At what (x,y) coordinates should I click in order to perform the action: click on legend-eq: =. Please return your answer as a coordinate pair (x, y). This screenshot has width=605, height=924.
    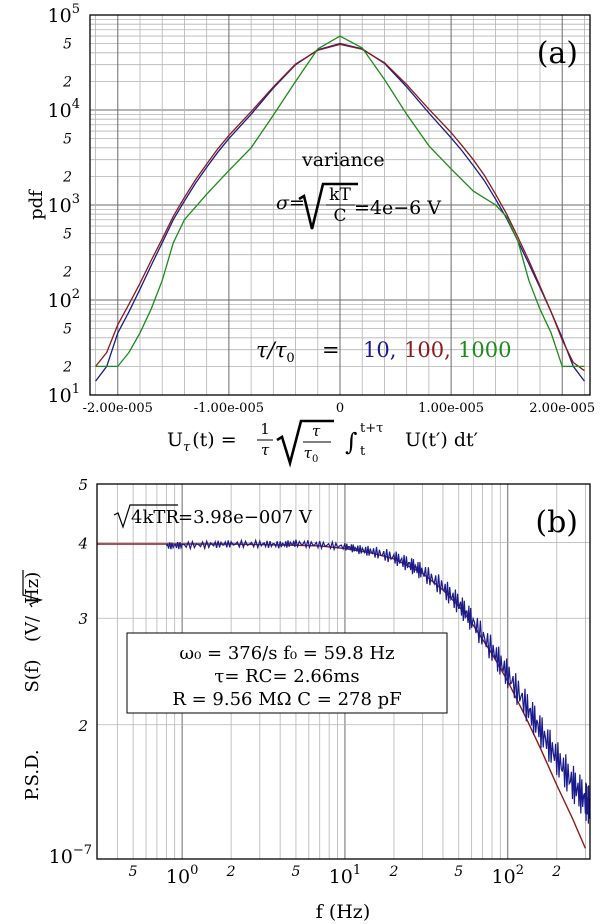
    Looking at the image, I should click on (331, 350).